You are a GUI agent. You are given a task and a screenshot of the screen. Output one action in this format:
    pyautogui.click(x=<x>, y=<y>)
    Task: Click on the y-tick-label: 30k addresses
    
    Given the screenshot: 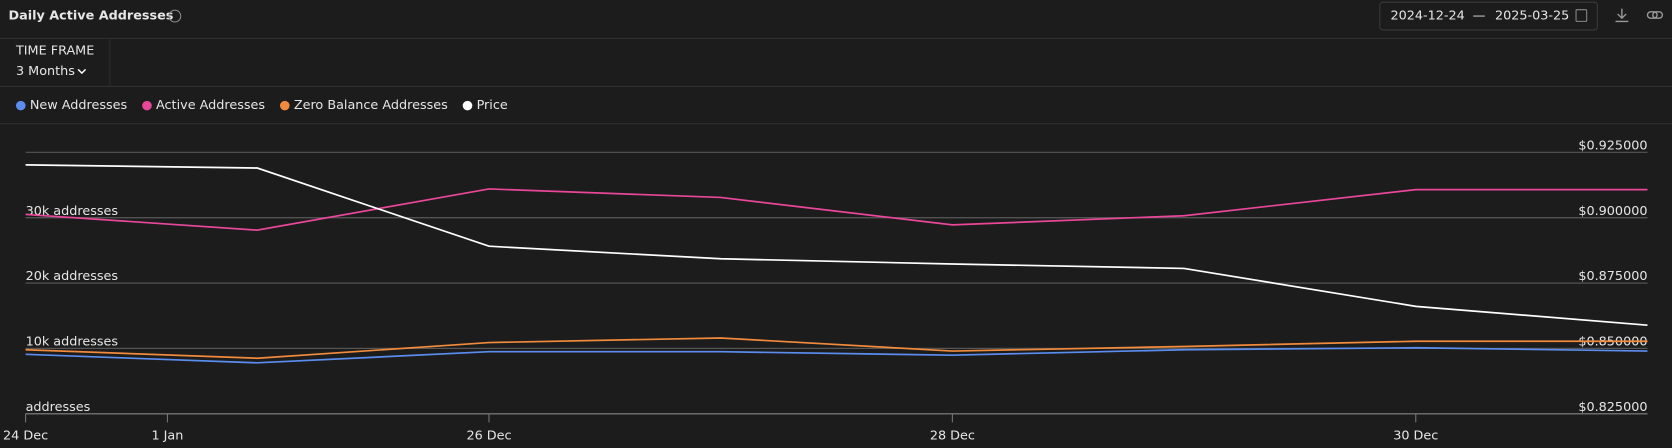 What is the action you would take?
    pyautogui.click(x=72, y=211)
    